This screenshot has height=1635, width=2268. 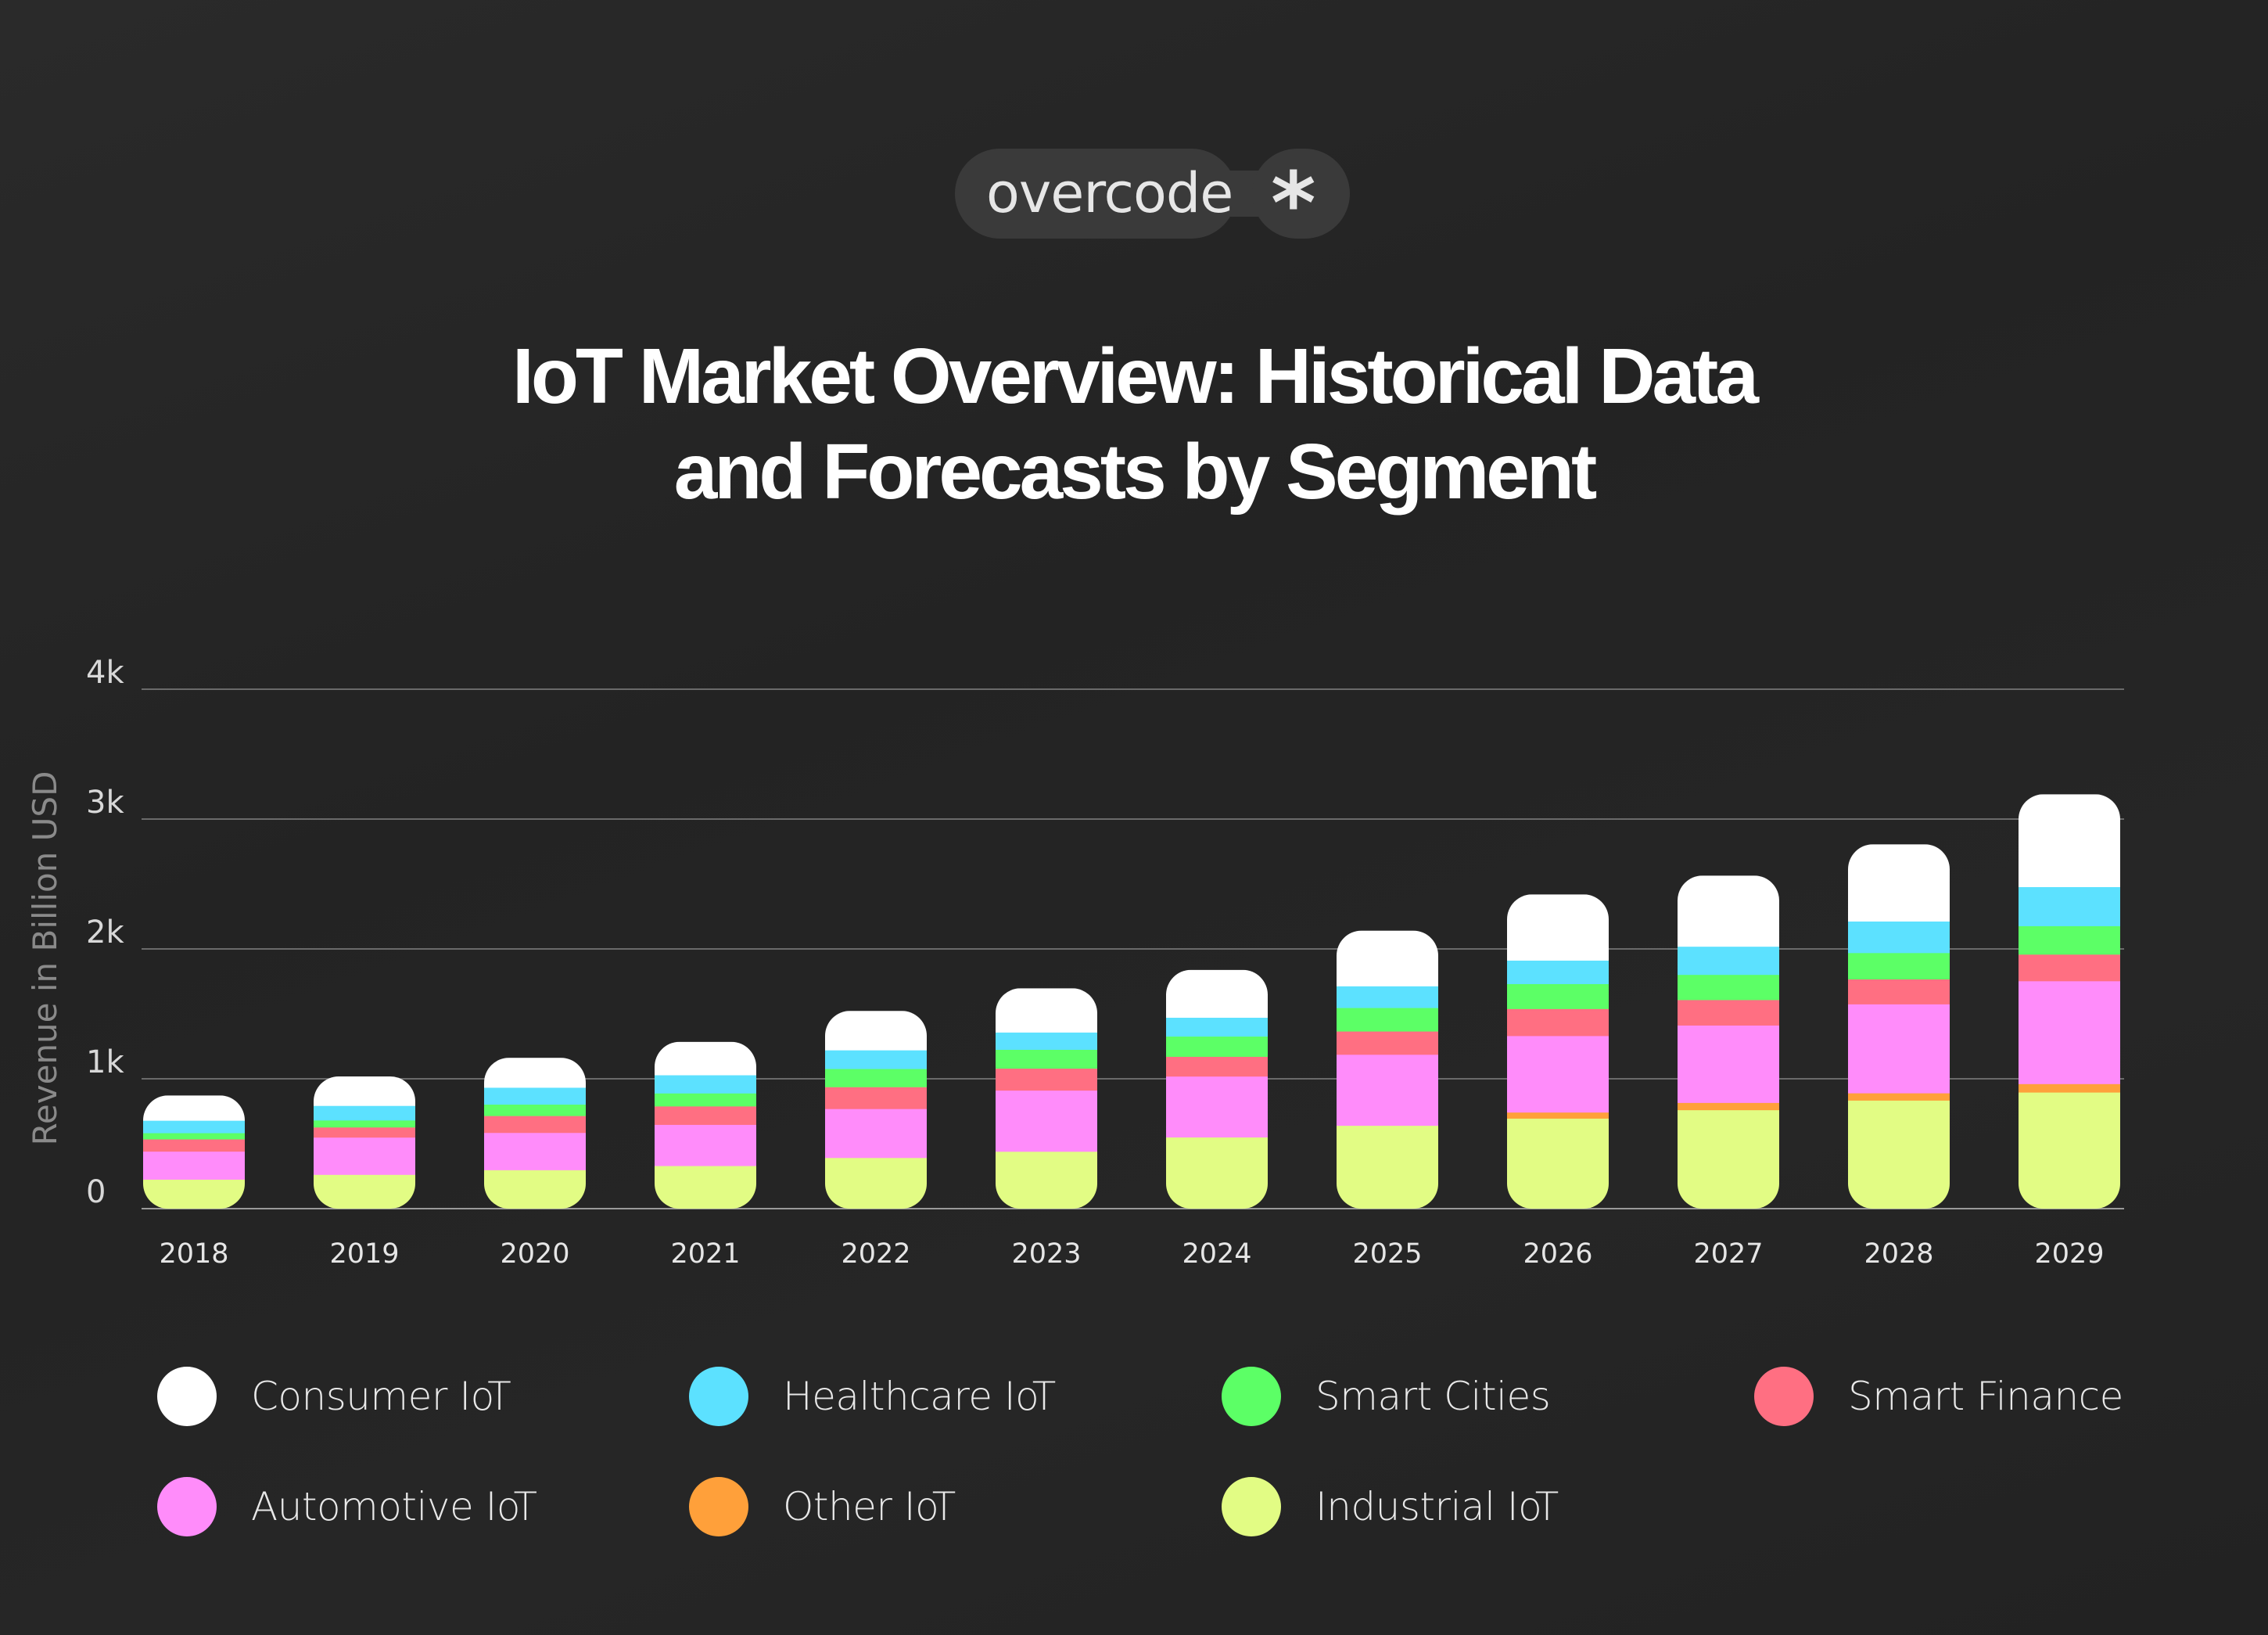 I want to click on bar-stack-2026, so click(x=1558, y=1051).